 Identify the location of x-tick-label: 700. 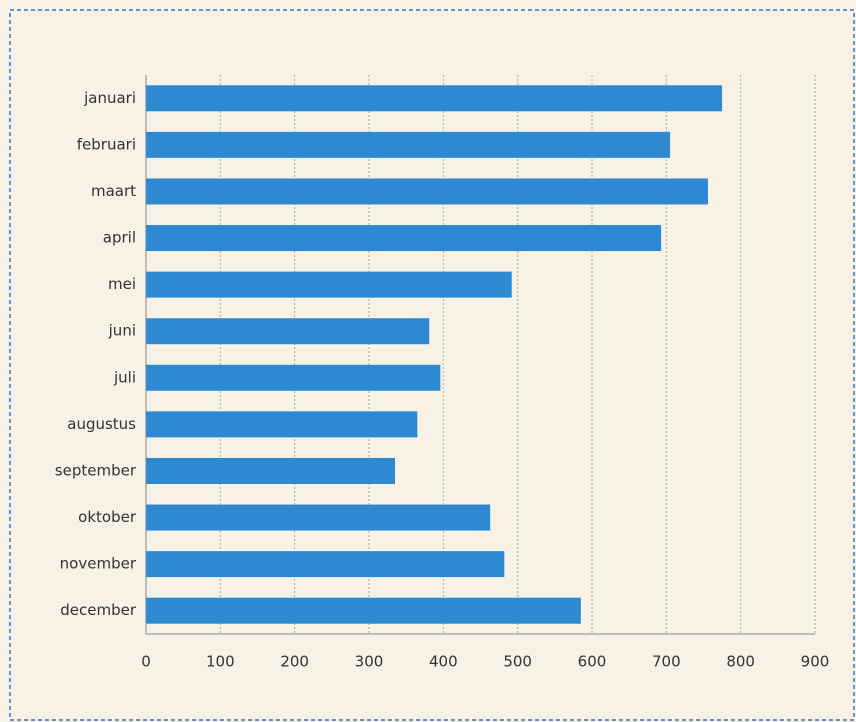
(666, 662).